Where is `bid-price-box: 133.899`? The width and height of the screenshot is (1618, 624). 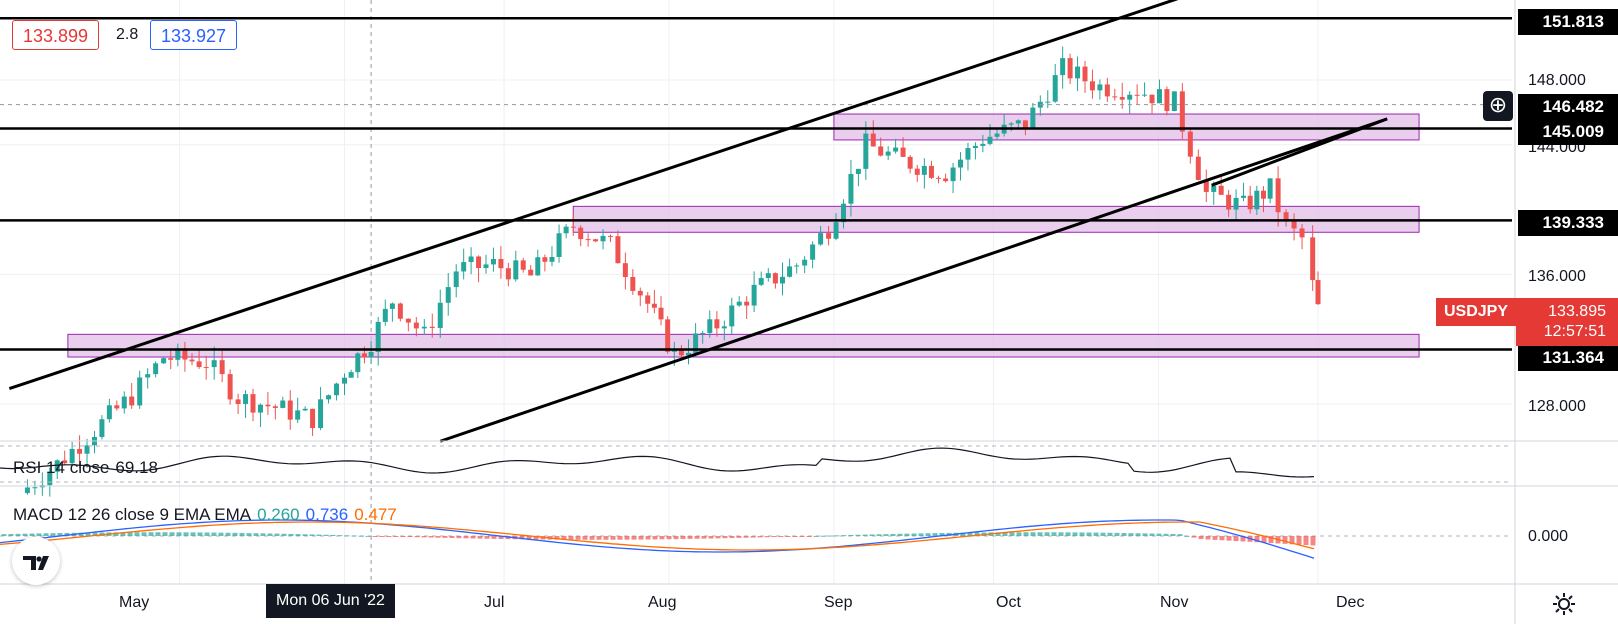 bid-price-box: 133.899 is located at coordinates (56, 35).